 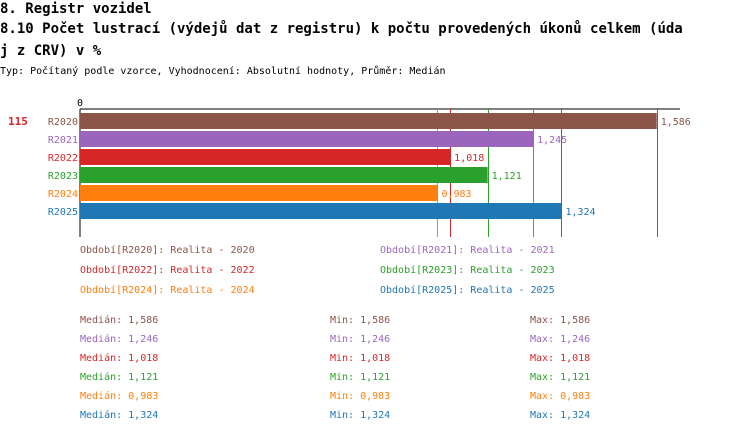 What do you see at coordinates (560, 320) in the screenshot?
I see `stat-max: Max: 1,586` at bounding box center [560, 320].